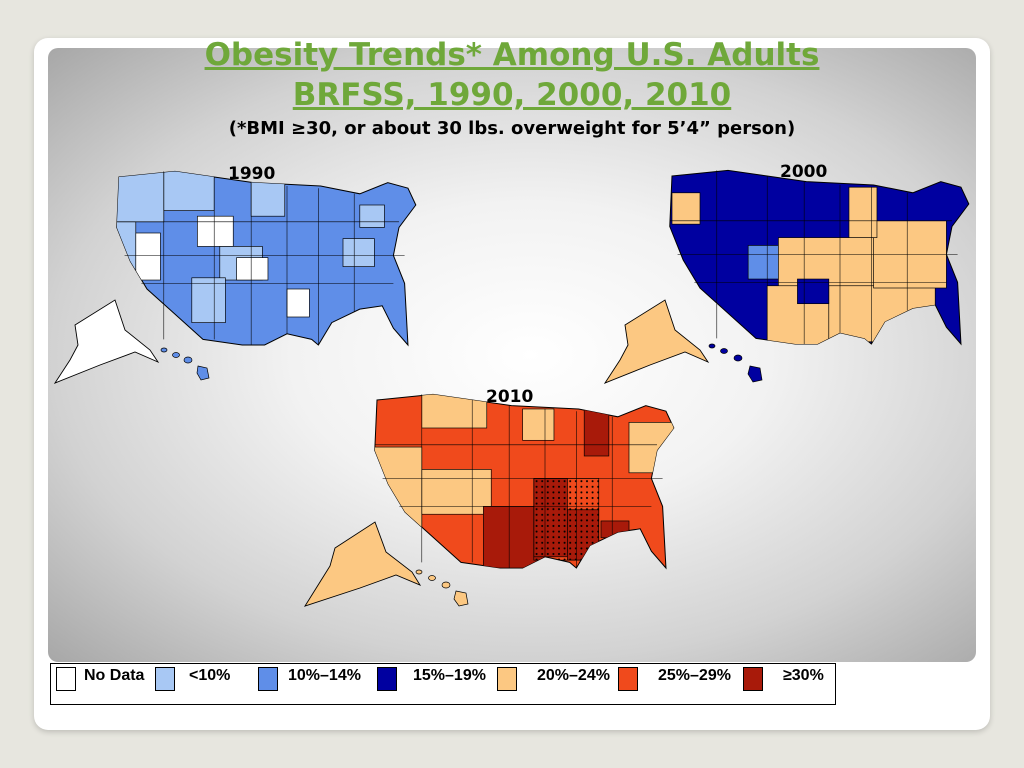 The height and width of the screenshot is (768, 1024). What do you see at coordinates (252, 174) in the screenshot?
I see `year-label-1990: 1990` at bounding box center [252, 174].